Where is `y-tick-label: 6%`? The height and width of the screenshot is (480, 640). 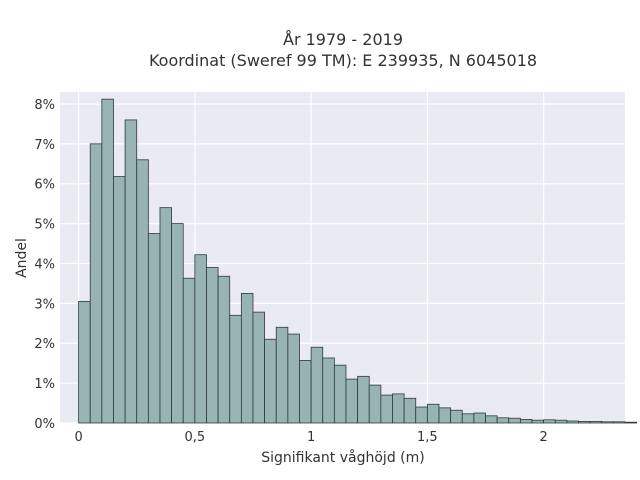
y-tick-label: 6% is located at coordinates (44, 185).